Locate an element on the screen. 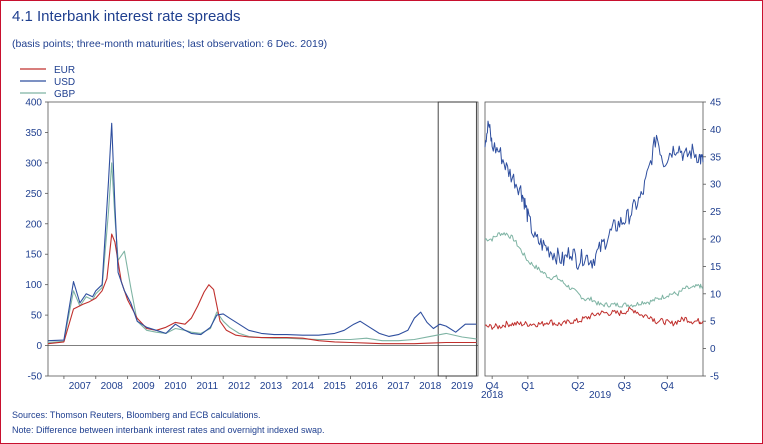 This screenshot has width=763, height=444. right-y-tick-label: 40 is located at coordinates (716, 130).